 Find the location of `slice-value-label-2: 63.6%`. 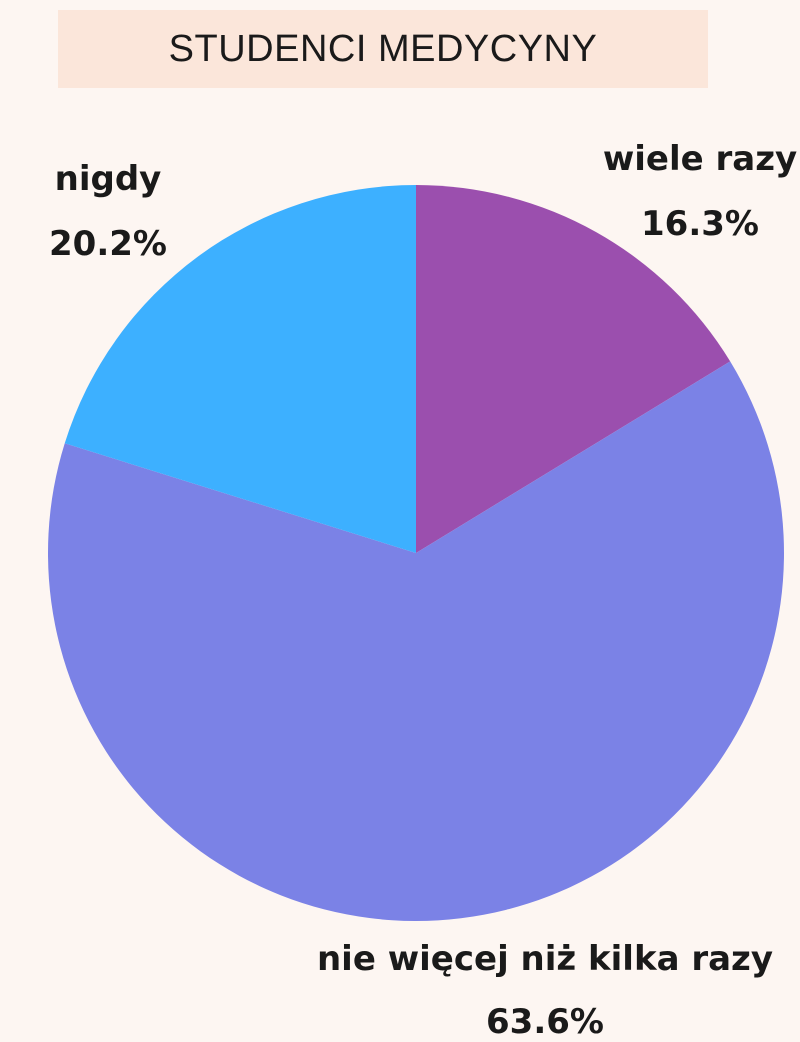

slice-value-label-2: 63.6% is located at coordinates (545, 1022).